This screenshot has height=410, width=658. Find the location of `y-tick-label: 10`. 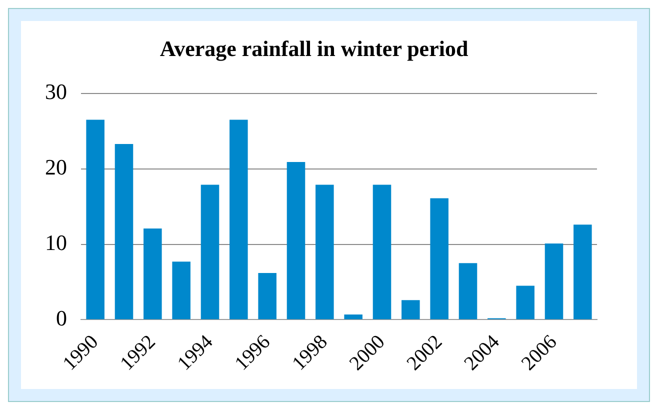

y-tick-label: 10 is located at coordinates (56, 243).